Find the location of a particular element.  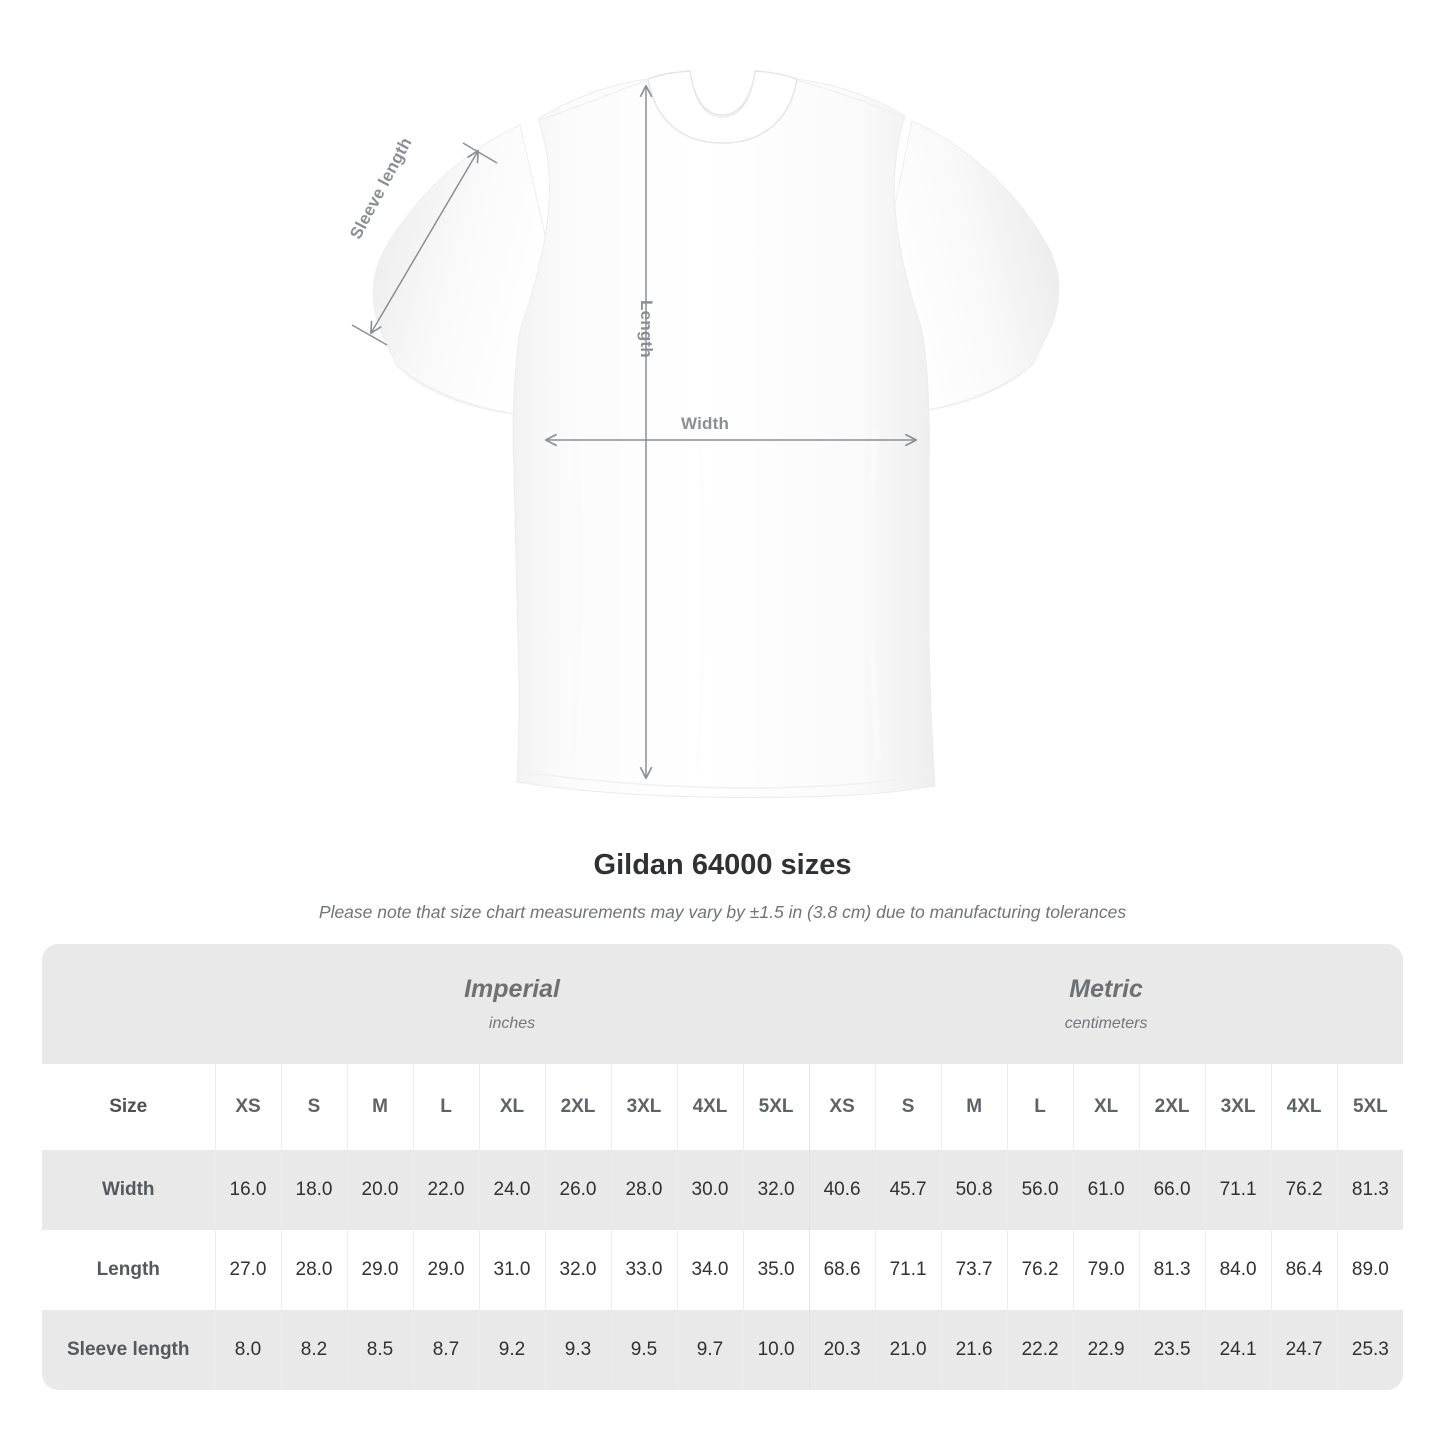

cell-imperial-M: 8.5 is located at coordinates (379, 1350).